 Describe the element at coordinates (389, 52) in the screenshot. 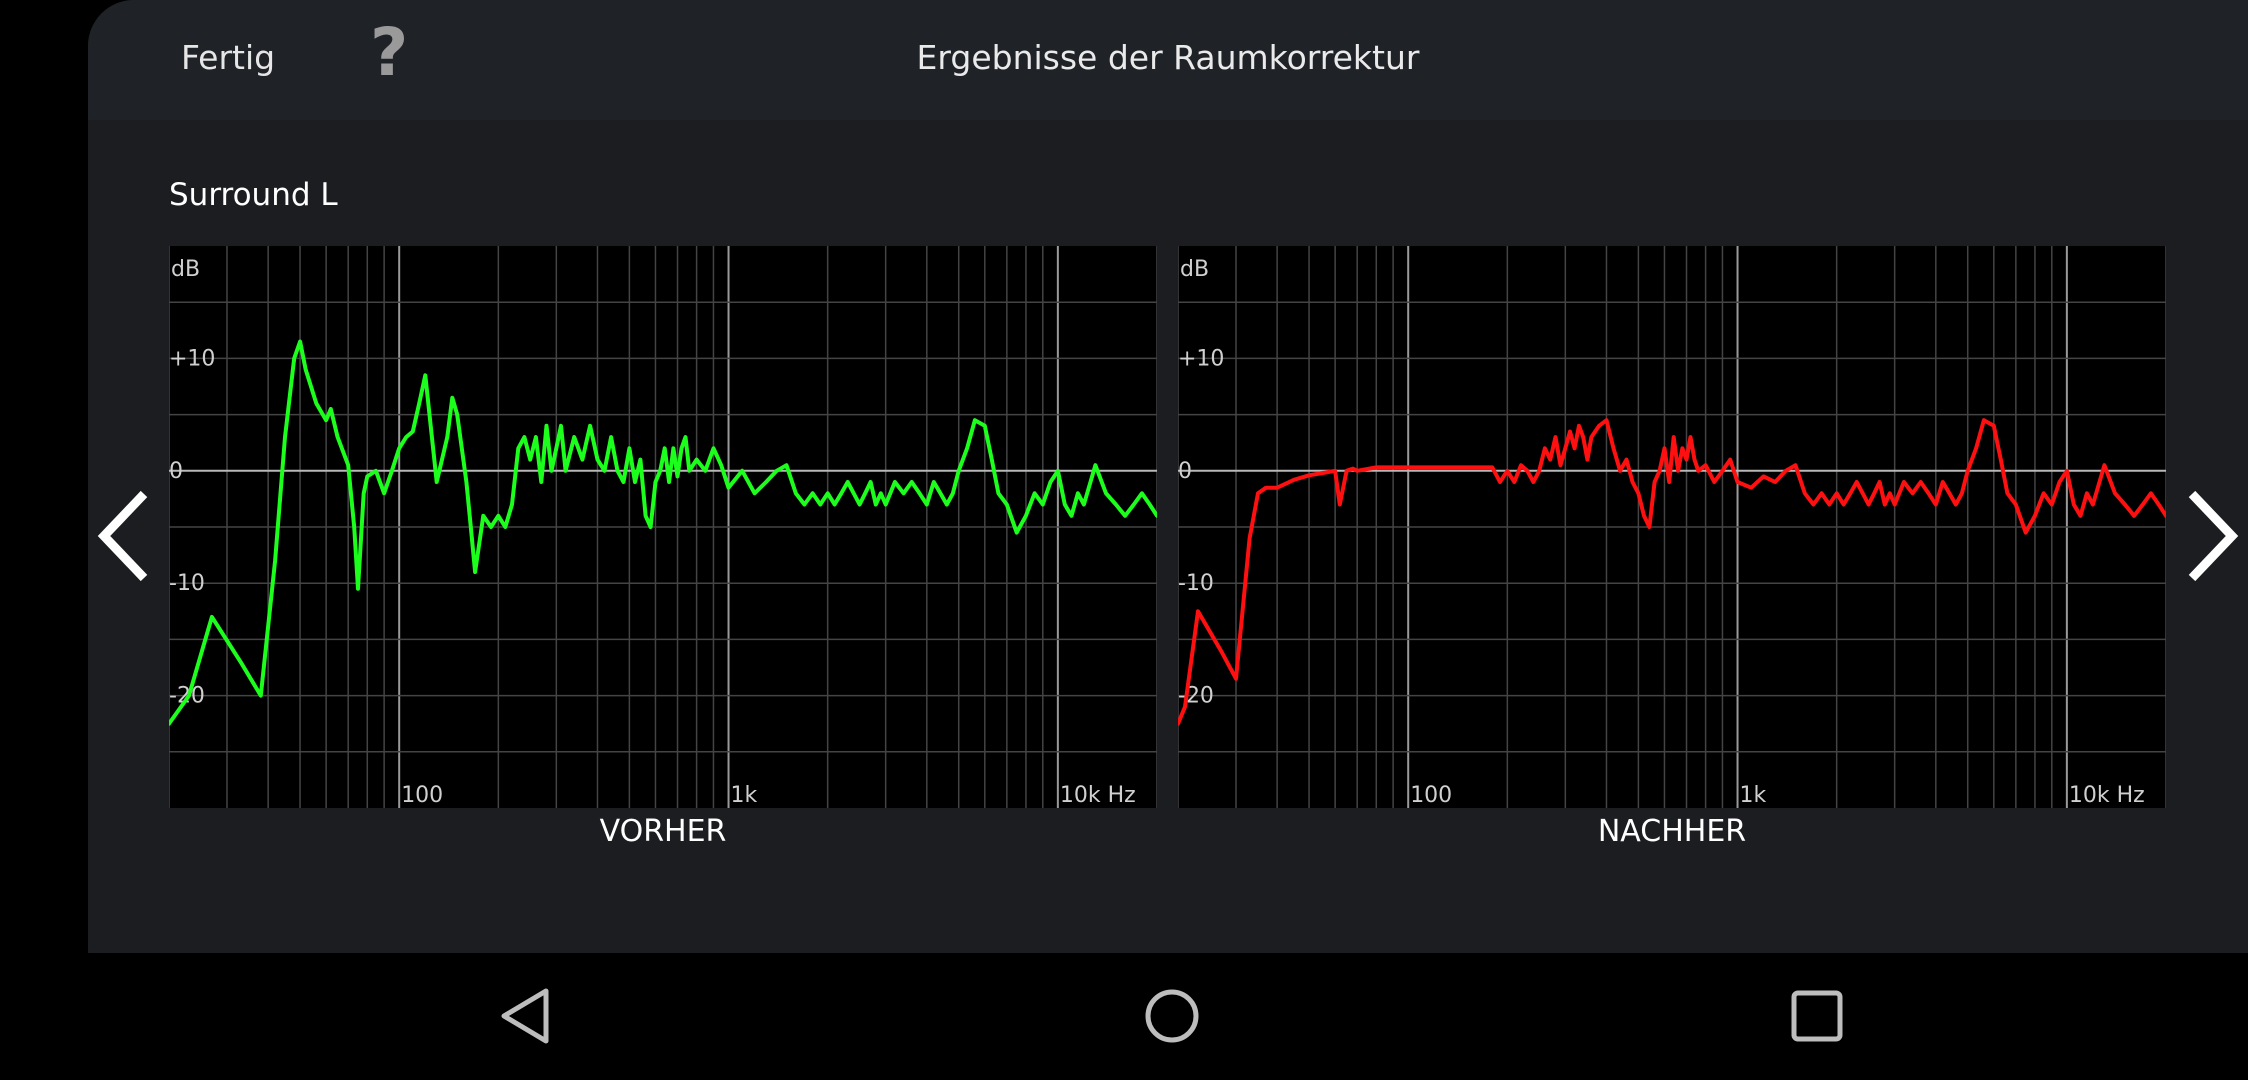

I see `help-button: ?` at that location.